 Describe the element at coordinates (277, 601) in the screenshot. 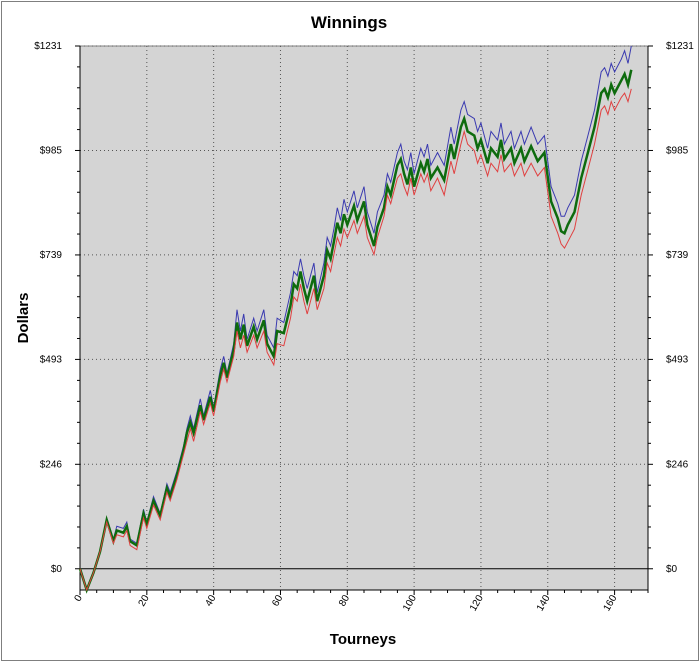

I see `x-tick-label: 60` at that location.